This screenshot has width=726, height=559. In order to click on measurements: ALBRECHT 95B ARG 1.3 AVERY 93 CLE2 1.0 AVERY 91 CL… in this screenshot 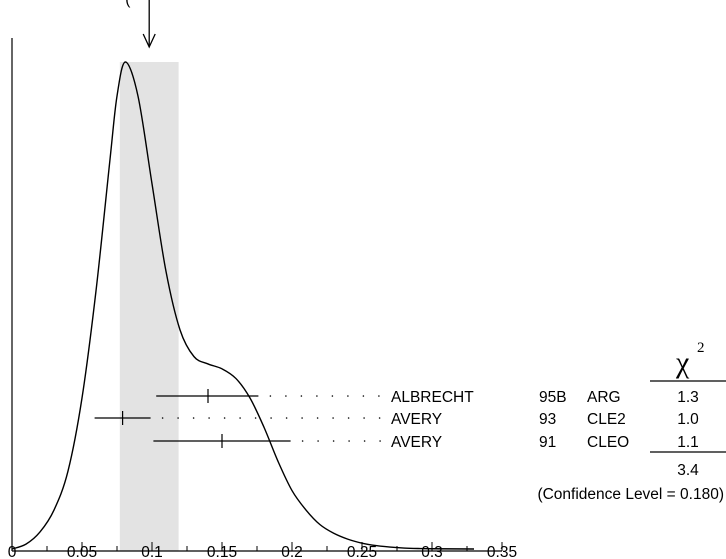, I will do `click(396, 420)`.